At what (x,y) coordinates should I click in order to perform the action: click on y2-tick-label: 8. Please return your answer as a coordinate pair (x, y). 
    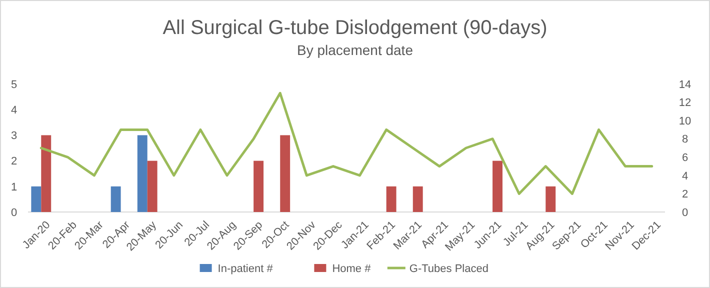
    Looking at the image, I should click on (685, 140).